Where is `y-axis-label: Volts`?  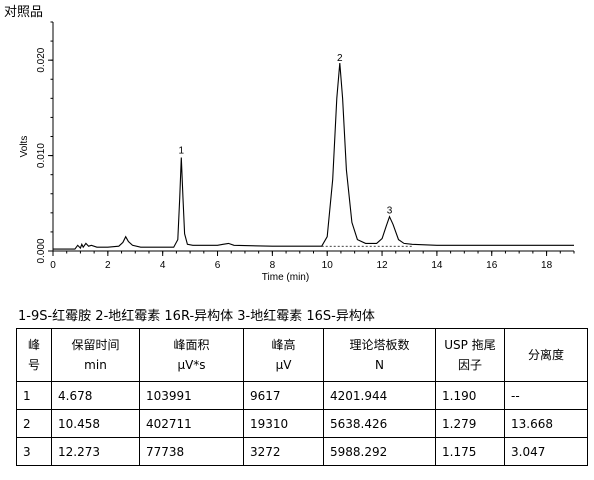
y-axis-label: Volts is located at coordinates (24, 147).